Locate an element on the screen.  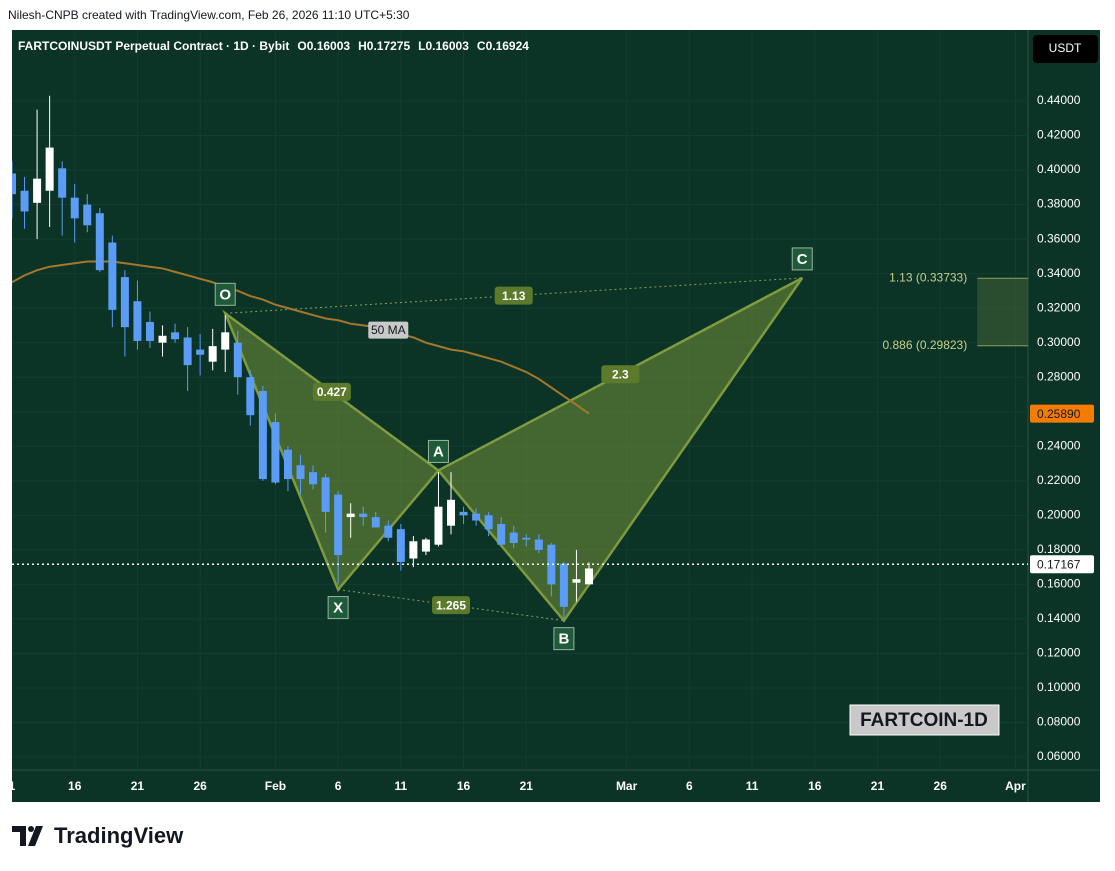
ratio-label: 1.13 is located at coordinates (514, 296).